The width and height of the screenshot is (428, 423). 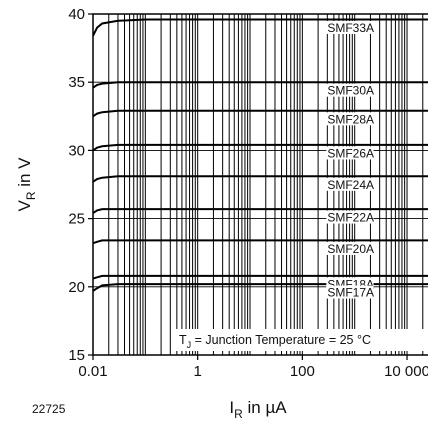 I want to click on y-axis-label: VR in V, so click(x=26, y=184).